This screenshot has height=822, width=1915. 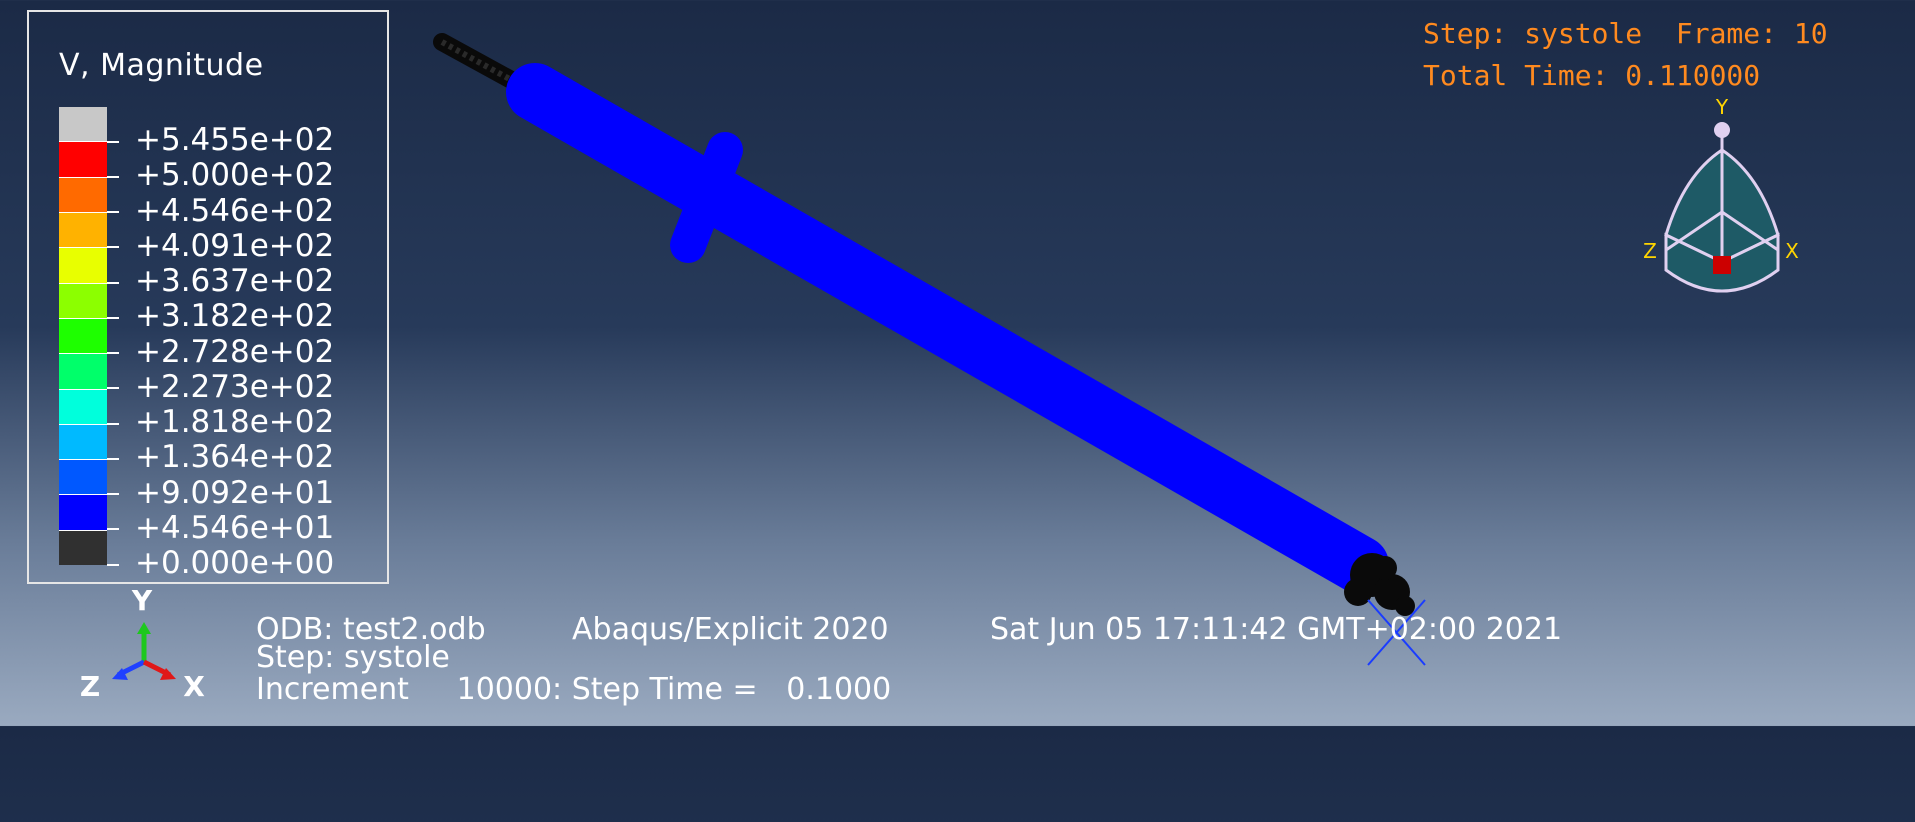 What do you see at coordinates (706, 197) in the screenshot?
I see `blue-tube-collar` at bounding box center [706, 197].